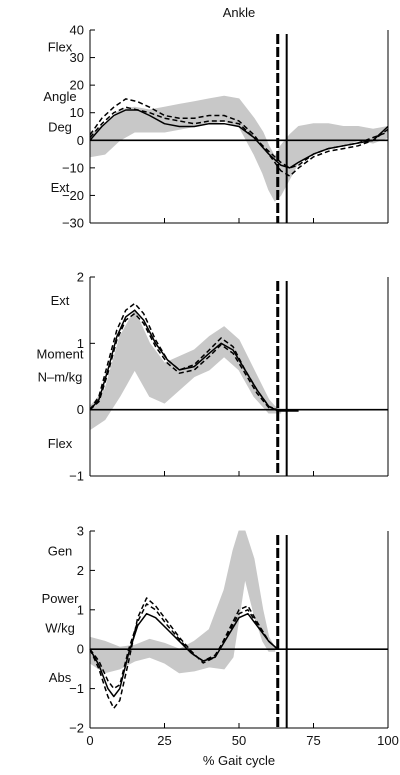 This screenshot has width=400, height=775. Describe the element at coordinates (239, 740) in the screenshot. I see `x-tick-label: 50` at that location.